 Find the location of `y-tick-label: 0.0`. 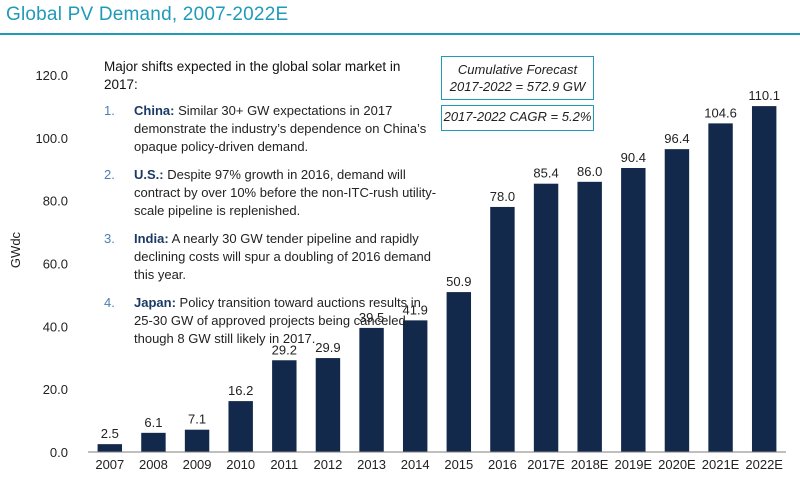

y-tick-label: 0.0 is located at coordinates (59, 452).